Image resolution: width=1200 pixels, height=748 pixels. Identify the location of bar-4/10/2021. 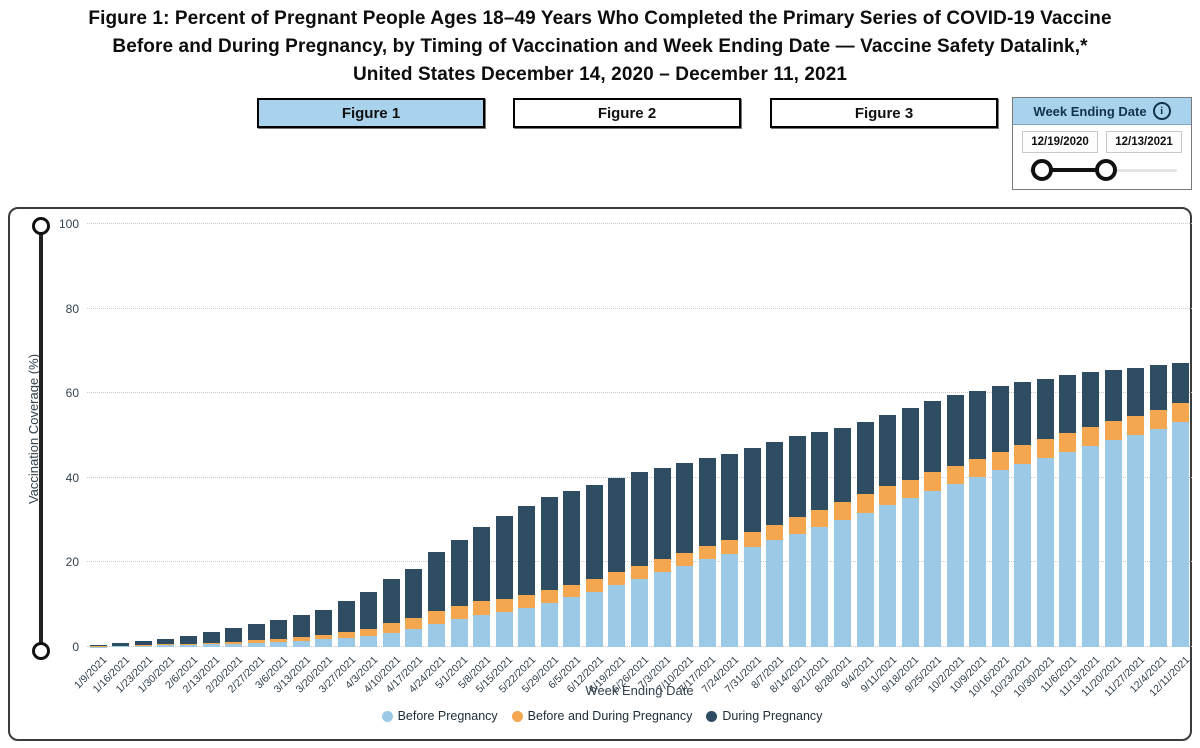
(391, 613).